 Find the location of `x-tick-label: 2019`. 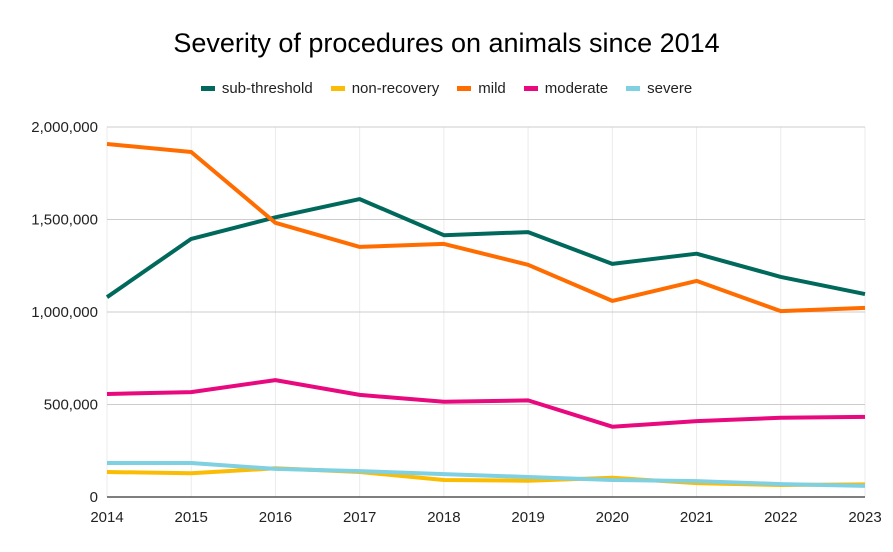

x-tick-label: 2019 is located at coordinates (527, 517).